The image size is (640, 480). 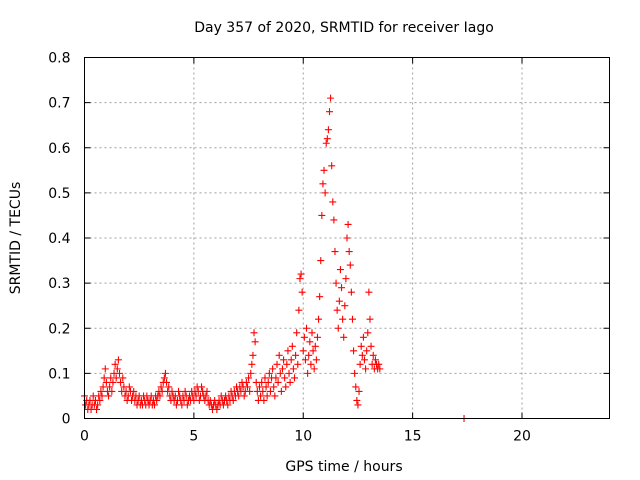 I want to click on x-tick-label: 10, so click(x=303, y=437).